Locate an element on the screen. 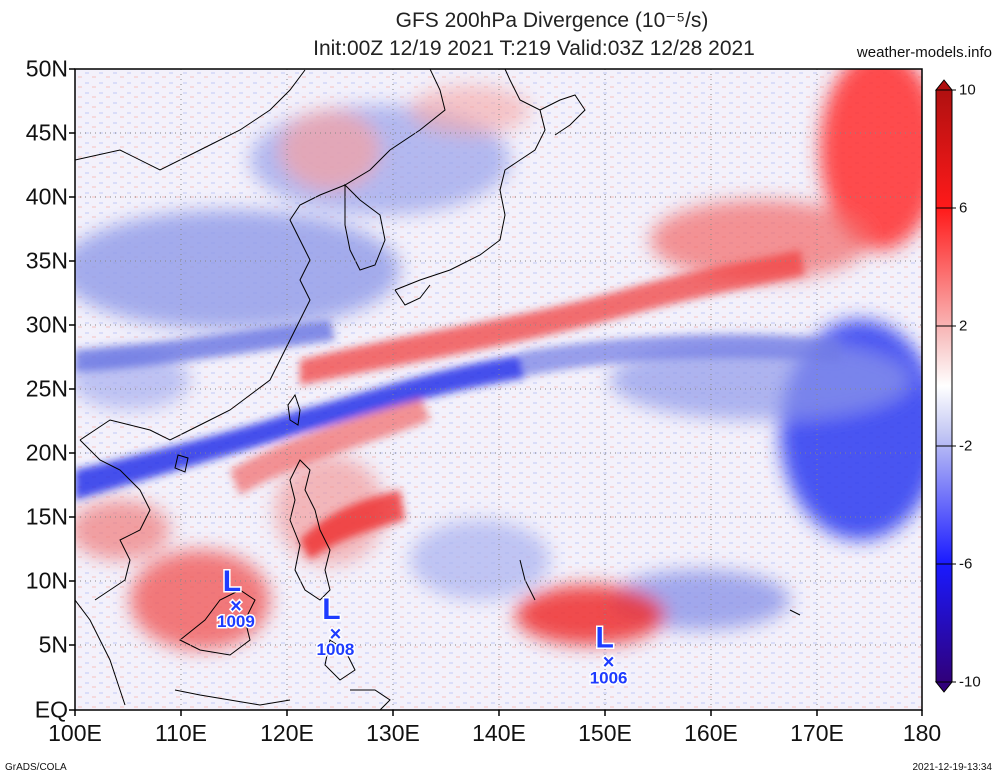 This screenshot has width=1000, height=779. chart-title: GFS 200hPa Divergence (10⁻⁵/s) is located at coordinates (552, 20).